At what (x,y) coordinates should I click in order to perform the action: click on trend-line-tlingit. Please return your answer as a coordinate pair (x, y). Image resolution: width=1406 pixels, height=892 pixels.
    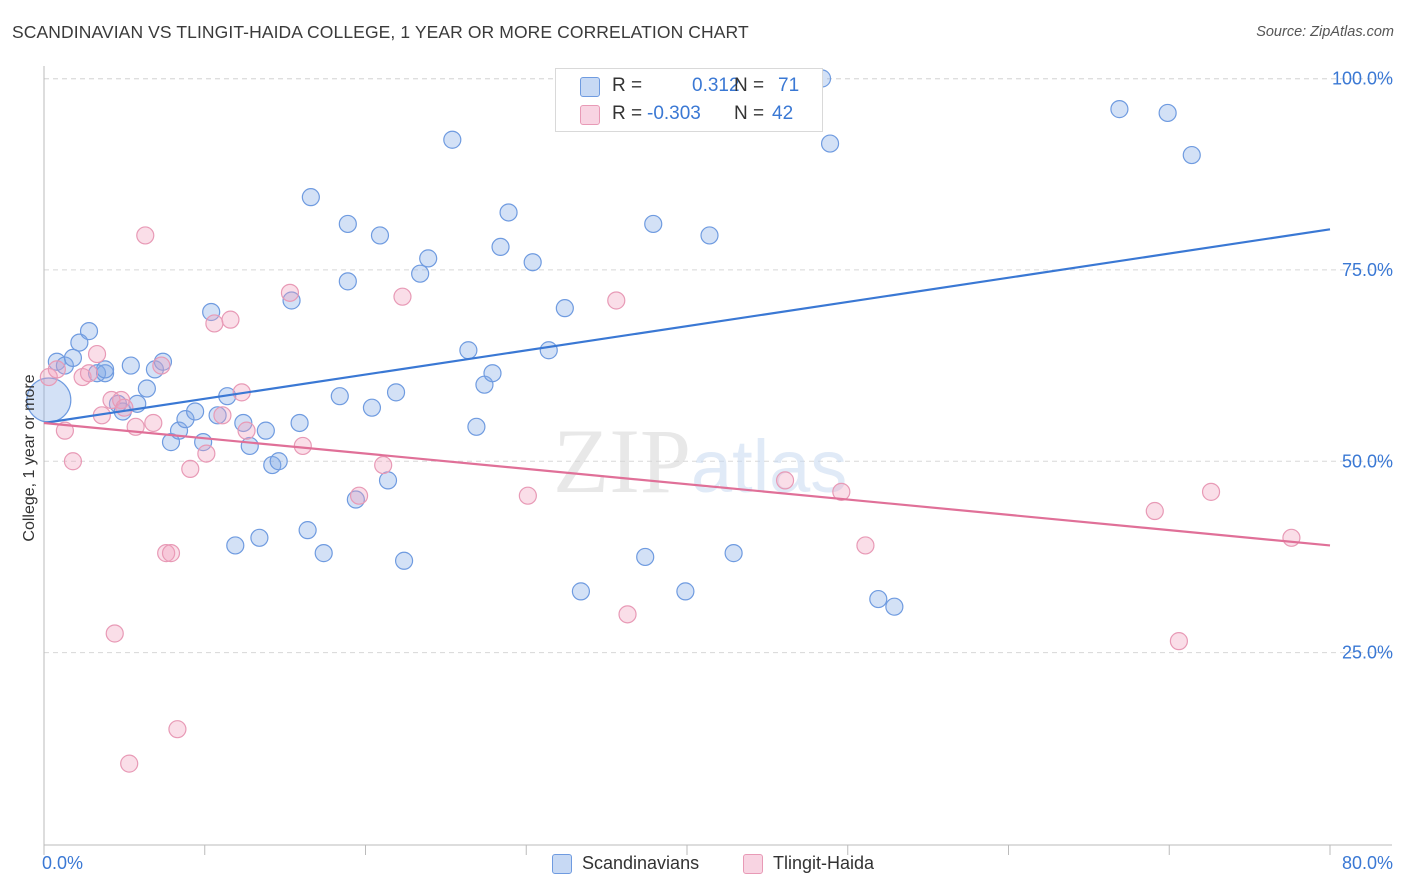
    Looking at the image, I should click on (687, 484).